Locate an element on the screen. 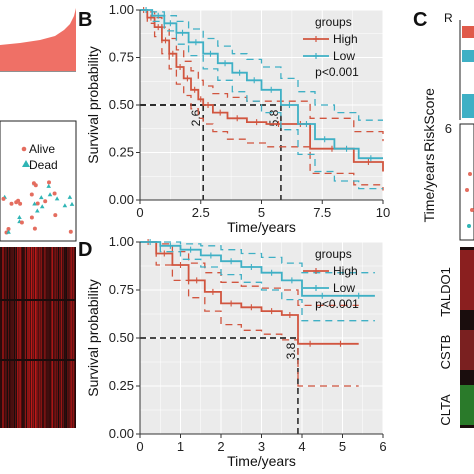 The height and width of the screenshot is (474, 474). ci-lower-high is located at coordinates (249, 314).